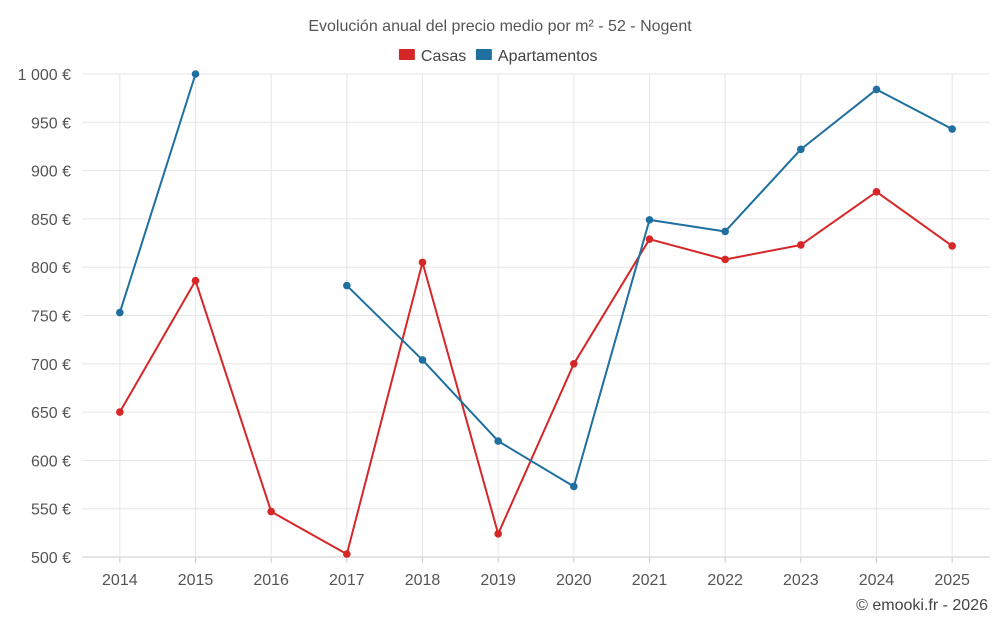 This screenshot has width=1000, height=625. Describe the element at coordinates (51, 220) in the screenshot. I see `y-tick-label: 850 €` at that location.